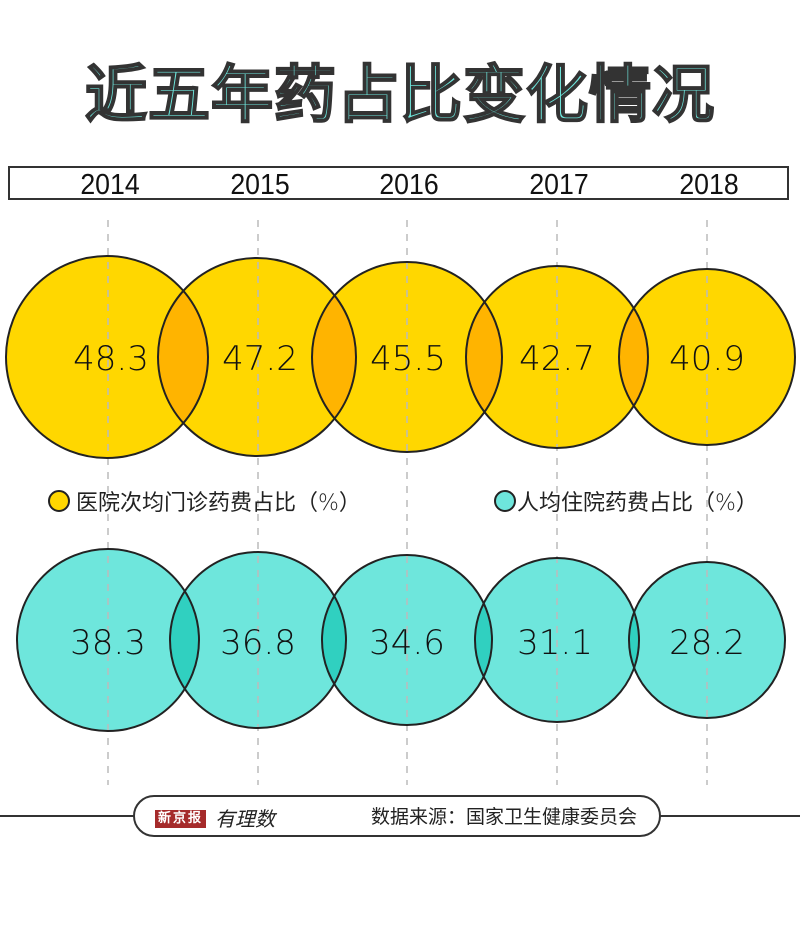 The image size is (800, 926). What do you see at coordinates (505, 501) in the screenshot?
I see `legend-swatch-teal` at bounding box center [505, 501].